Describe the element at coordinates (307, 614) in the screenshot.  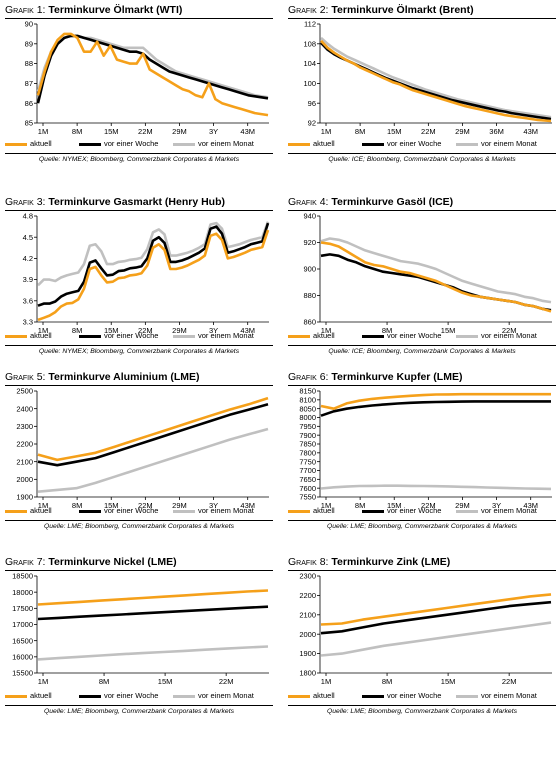
I see `y-tick-label: 2100` at that location.